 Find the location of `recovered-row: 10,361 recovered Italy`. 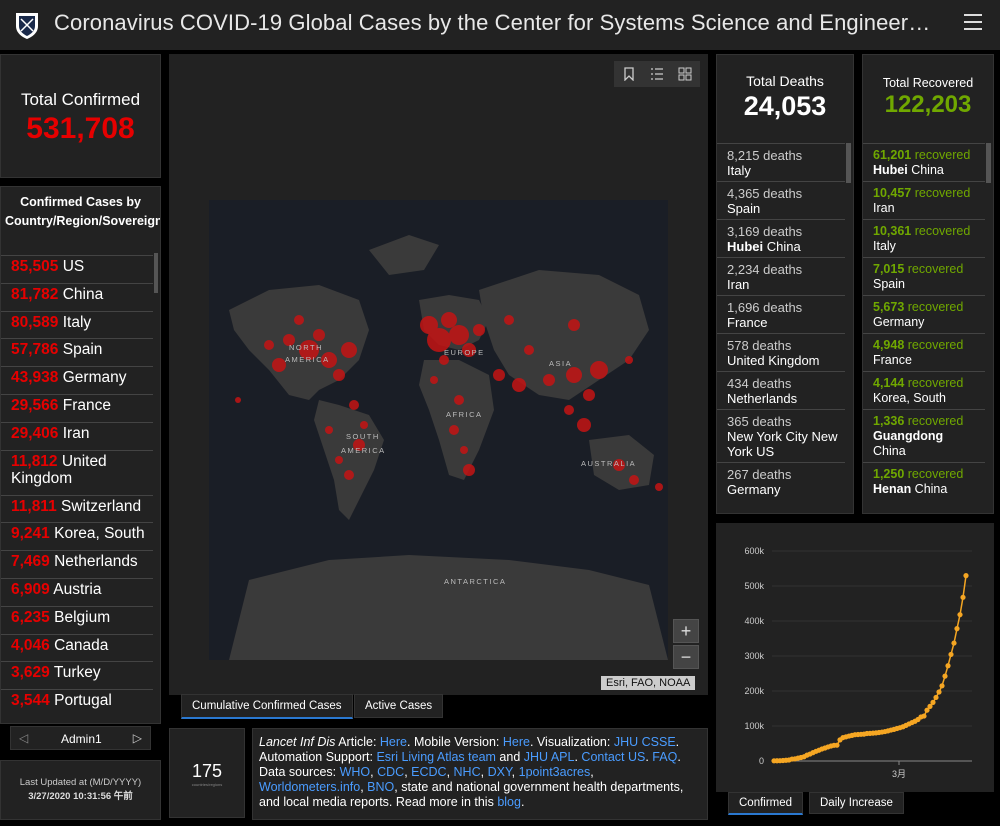

recovered-row: 10,361 recovered Italy is located at coordinates (924, 238).